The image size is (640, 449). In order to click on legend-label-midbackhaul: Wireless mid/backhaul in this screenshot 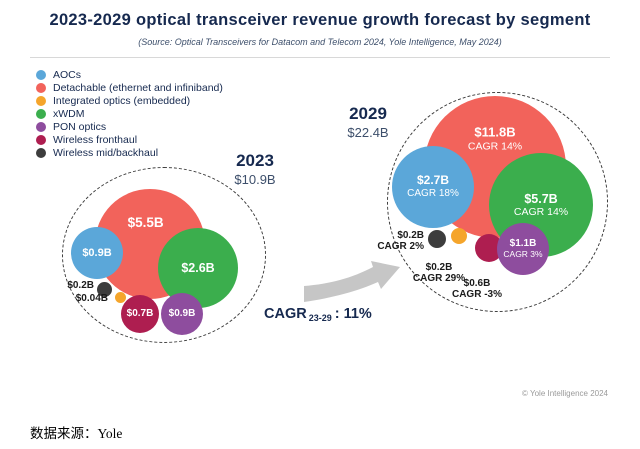, I will do `click(106, 152)`.